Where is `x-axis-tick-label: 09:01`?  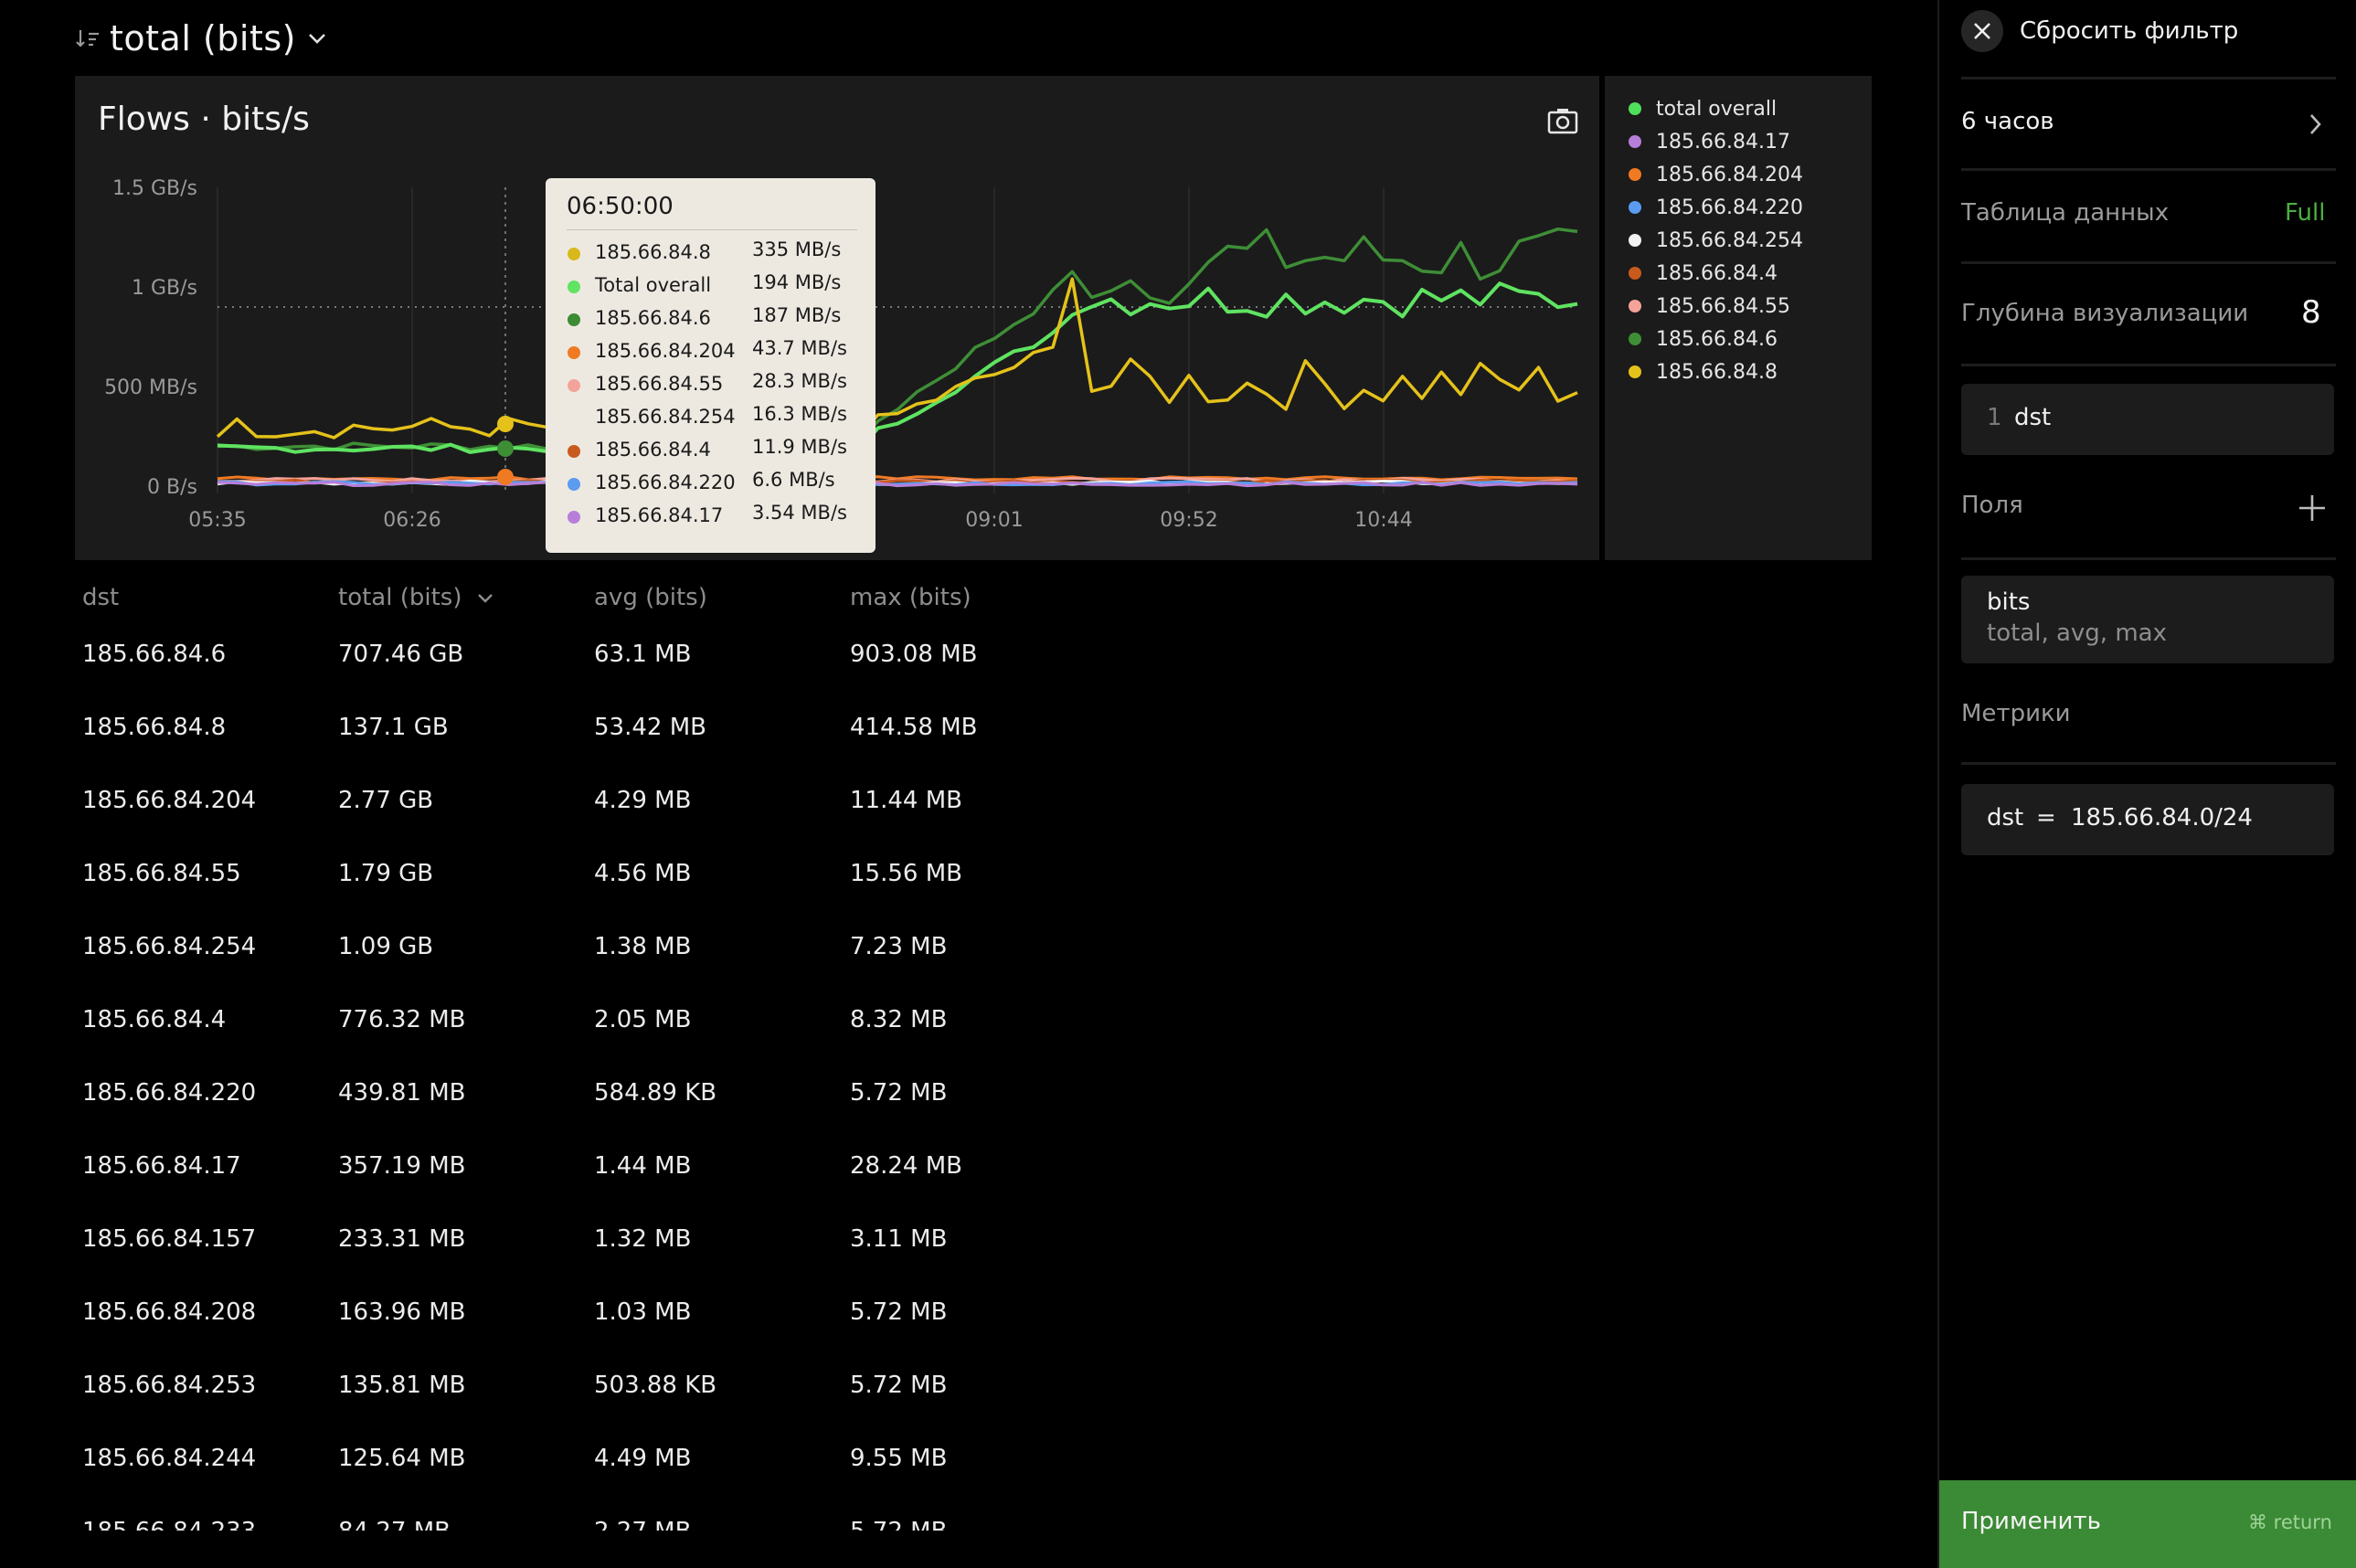 x-axis-tick-label: 09:01 is located at coordinates (994, 521).